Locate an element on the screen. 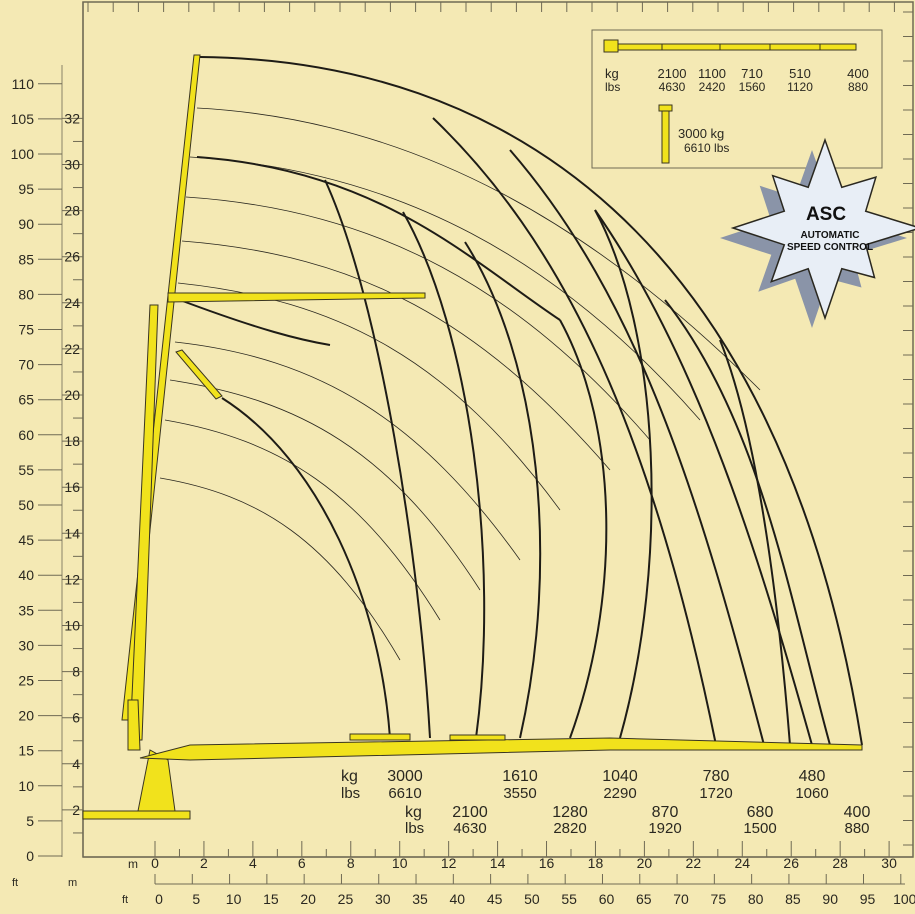 Image resolution: width=915 pixels, height=914 pixels. m-tick-label: 32 is located at coordinates (72, 118).